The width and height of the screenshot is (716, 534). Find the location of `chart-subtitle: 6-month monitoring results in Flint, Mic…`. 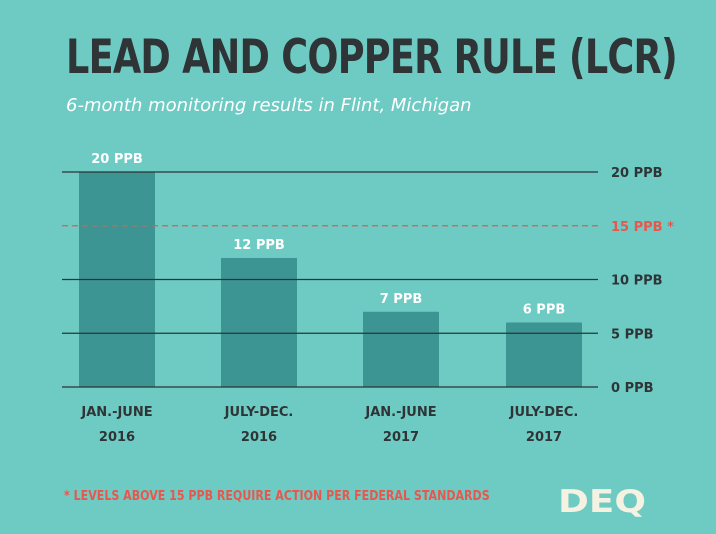

chart-subtitle: 6-month monitoring results in Flint, Mic… is located at coordinates (269, 105).